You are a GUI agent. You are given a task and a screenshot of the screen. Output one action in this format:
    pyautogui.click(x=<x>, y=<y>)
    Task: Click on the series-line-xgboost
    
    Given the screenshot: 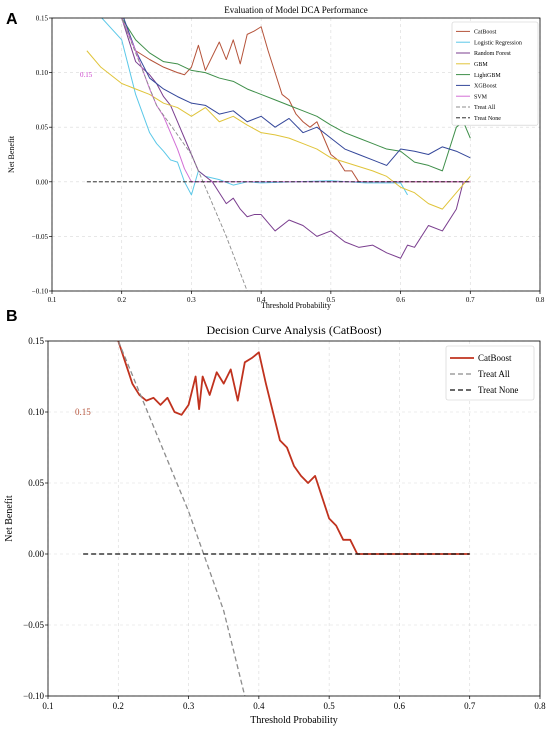 What is the action you would take?
    pyautogui.click(x=297, y=92)
    